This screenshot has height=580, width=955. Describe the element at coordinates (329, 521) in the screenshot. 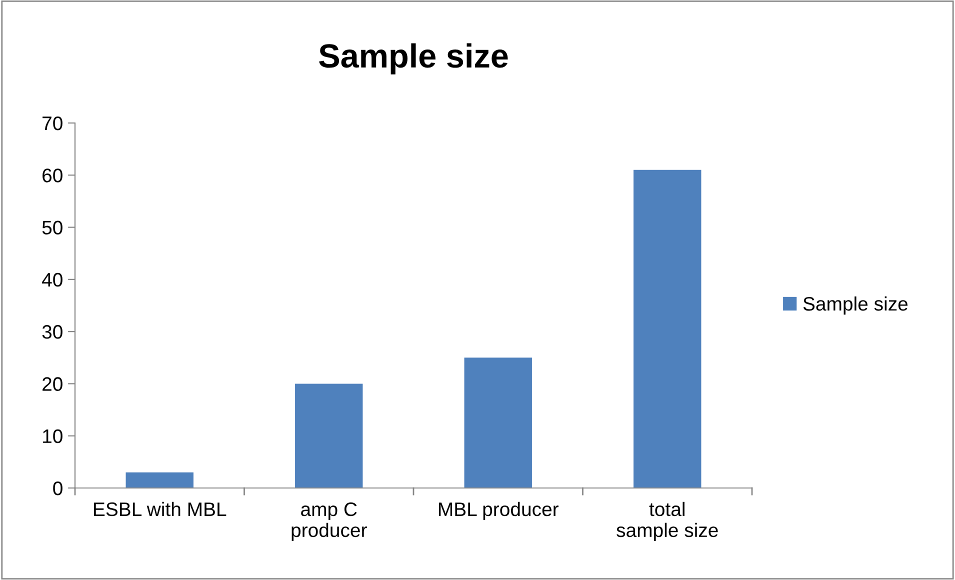

I see `x-tick-label: amp C producer` at that location.